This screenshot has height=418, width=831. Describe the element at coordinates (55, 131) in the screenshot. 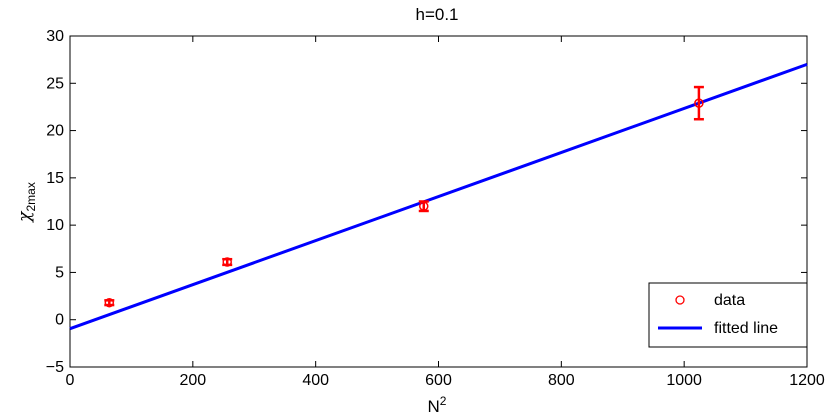

I see `y-tick-label: 20` at that location.